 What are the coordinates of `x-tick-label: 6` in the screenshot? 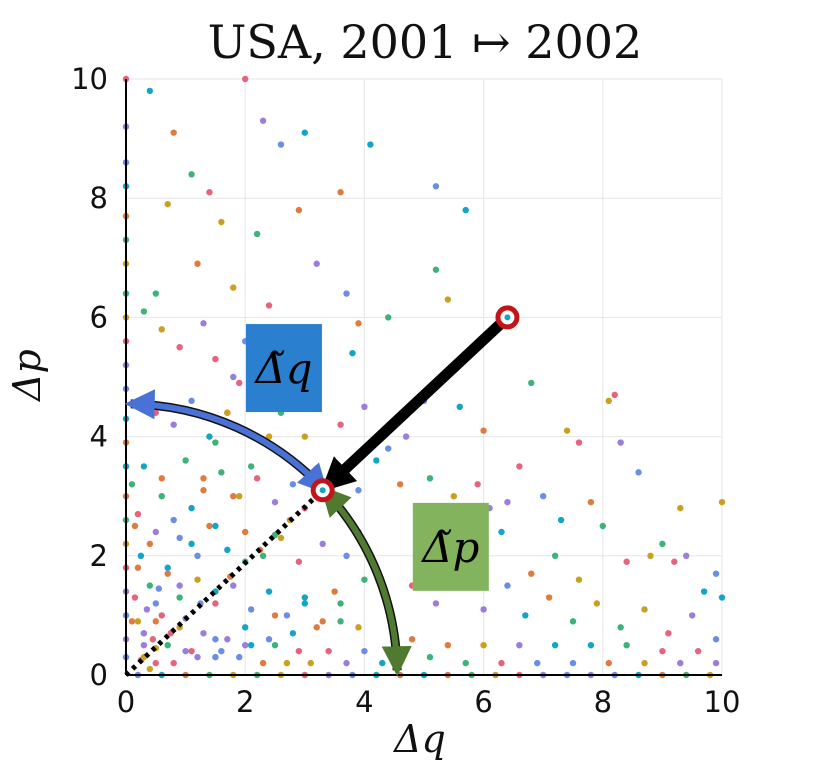 It's located at (483, 702).